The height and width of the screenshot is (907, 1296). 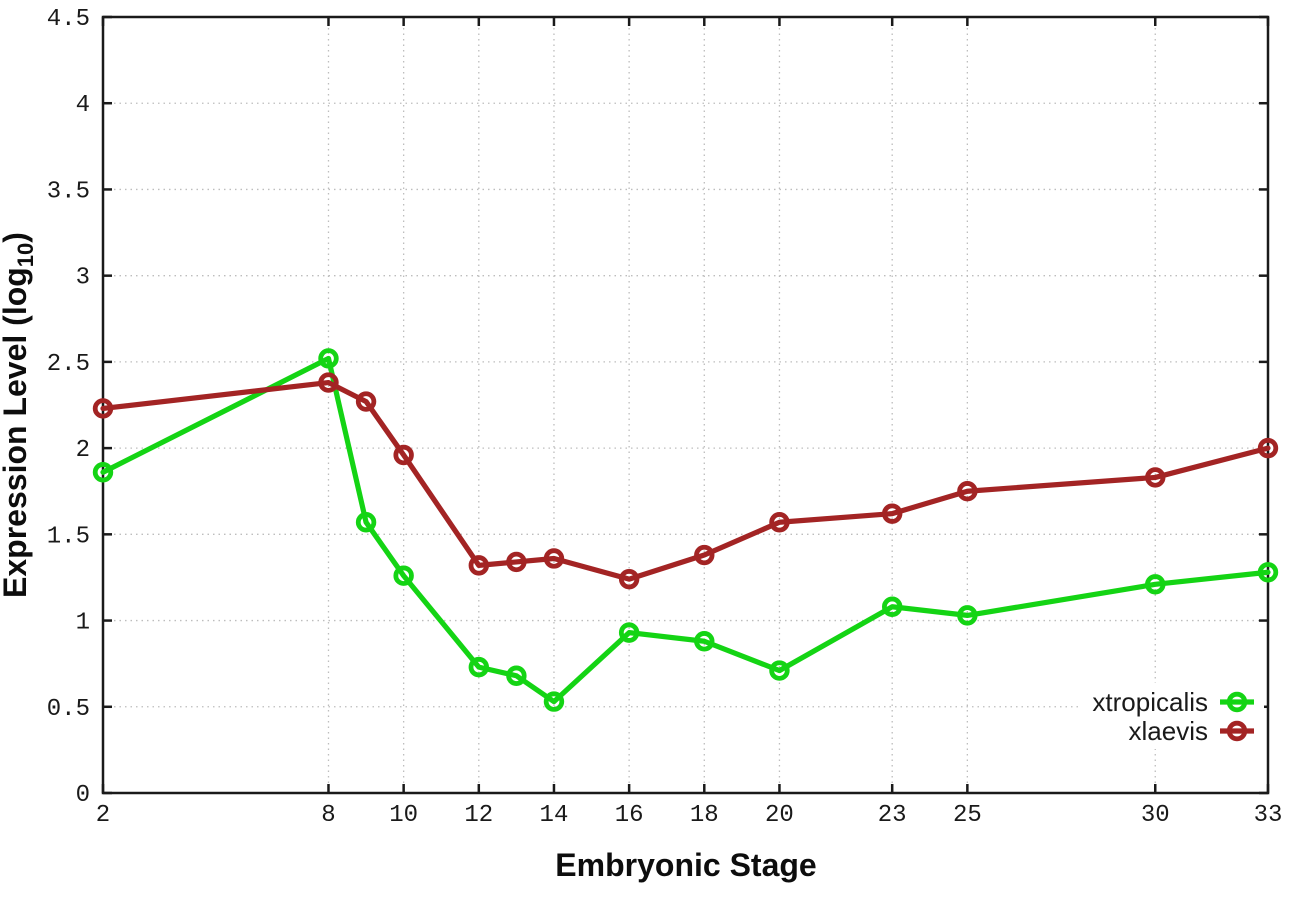 I want to click on x-tick-label: 18, so click(x=704, y=815).